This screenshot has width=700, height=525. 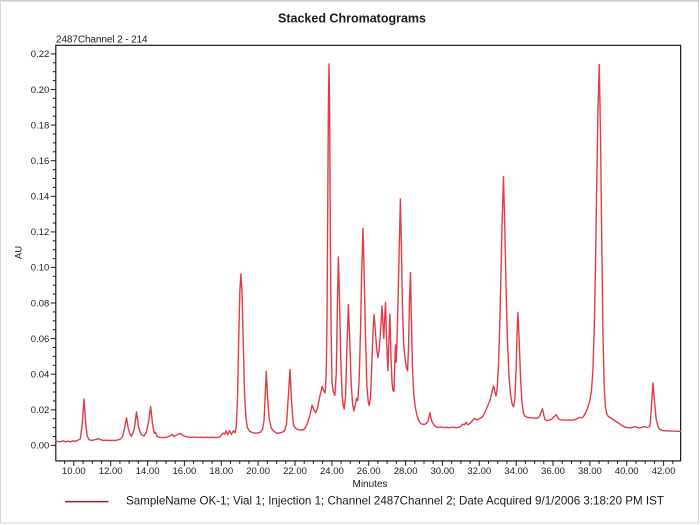 I want to click on svg-text: 38.00, so click(x=590, y=471).